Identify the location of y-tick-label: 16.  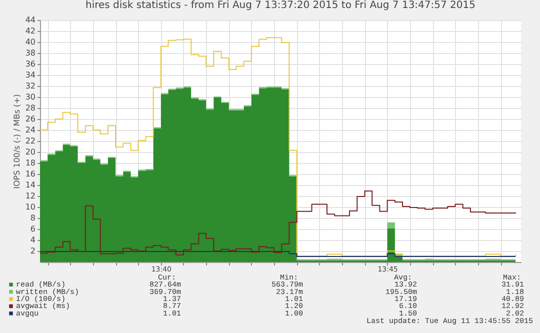
(30, 174).